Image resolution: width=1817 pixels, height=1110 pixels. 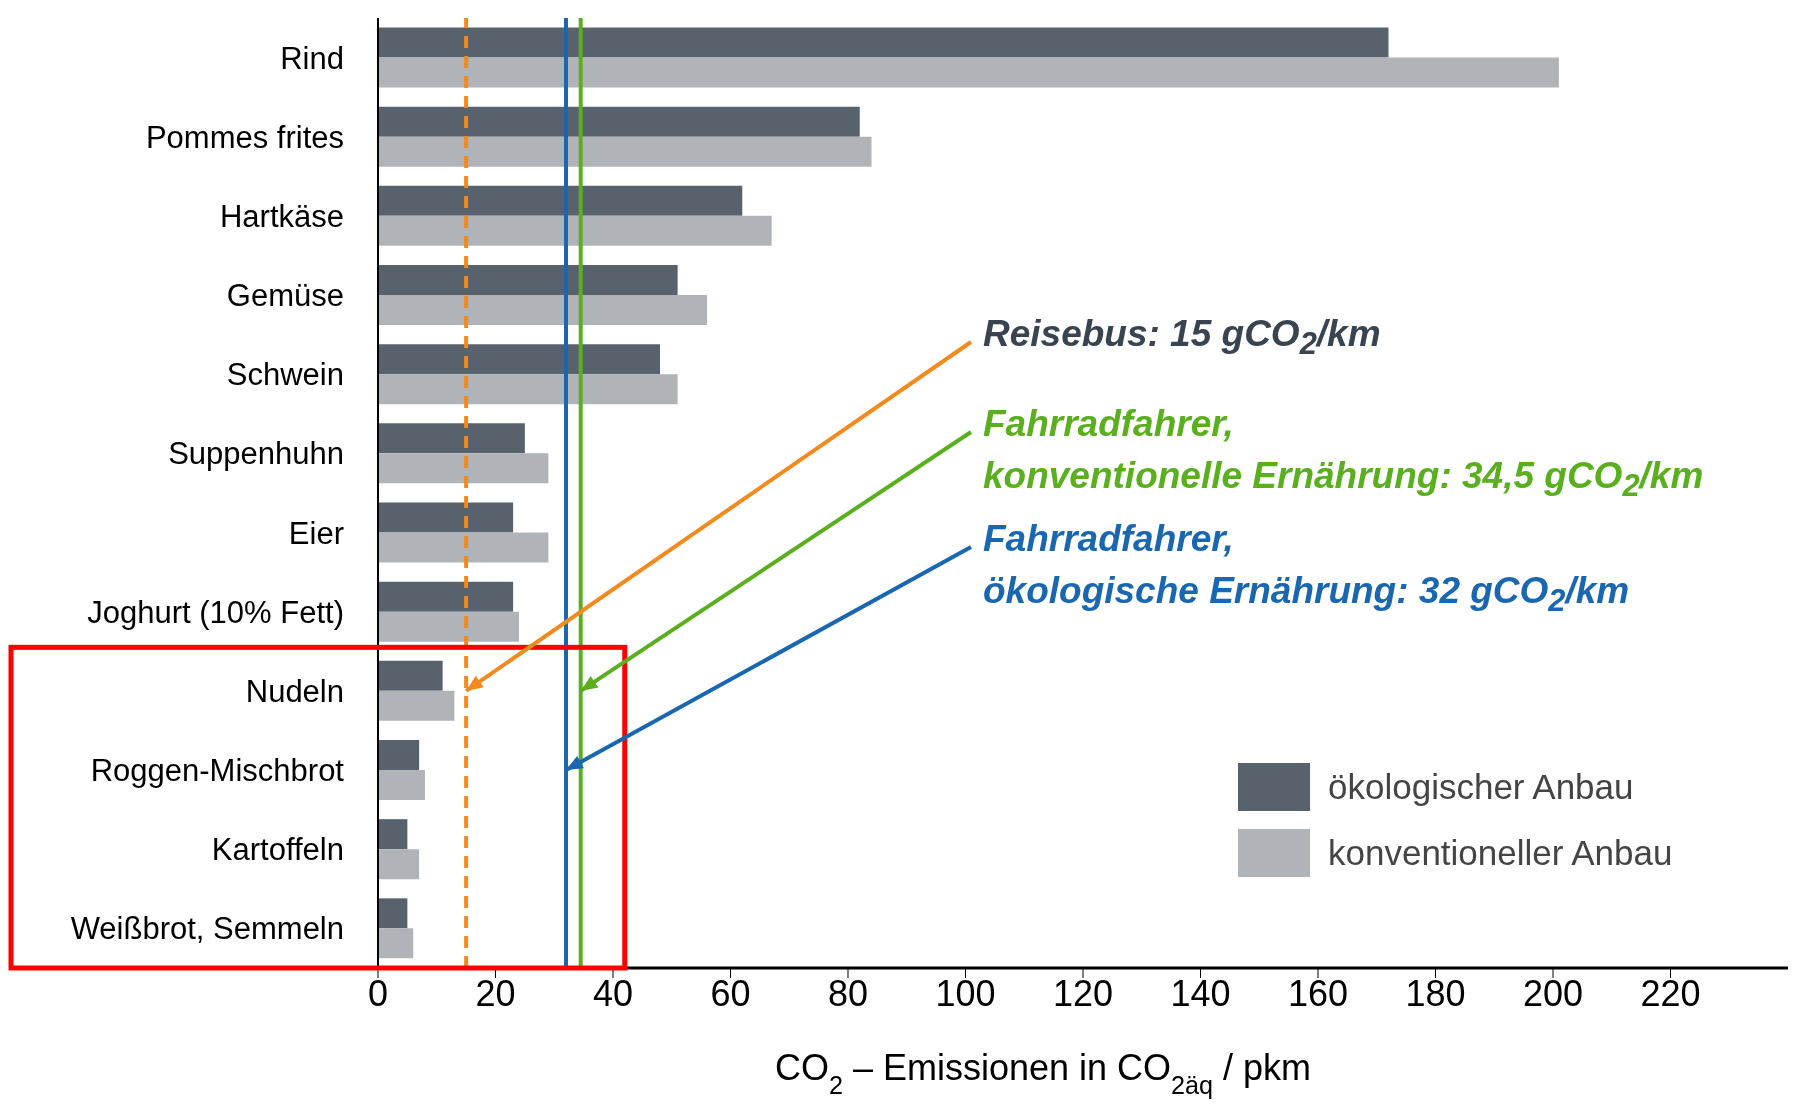 What do you see at coordinates (848, 993) in the screenshot?
I see `x-tick-label: 80` at bounding box center [848, 993].